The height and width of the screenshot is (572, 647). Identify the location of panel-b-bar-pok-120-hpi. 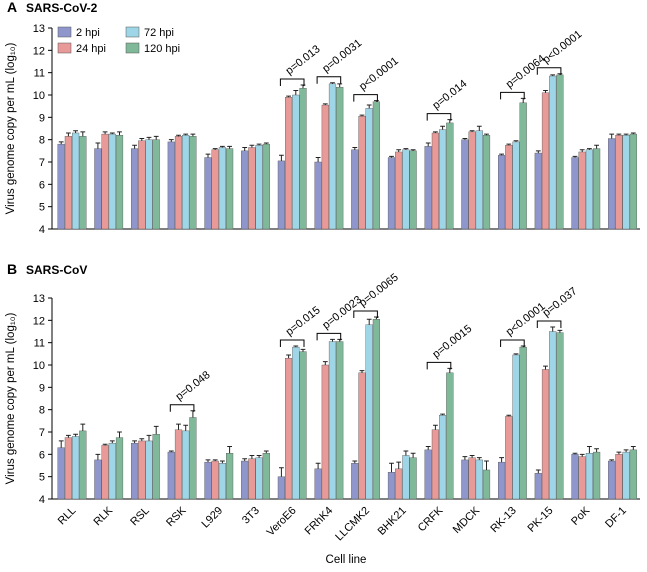
(597, 475).